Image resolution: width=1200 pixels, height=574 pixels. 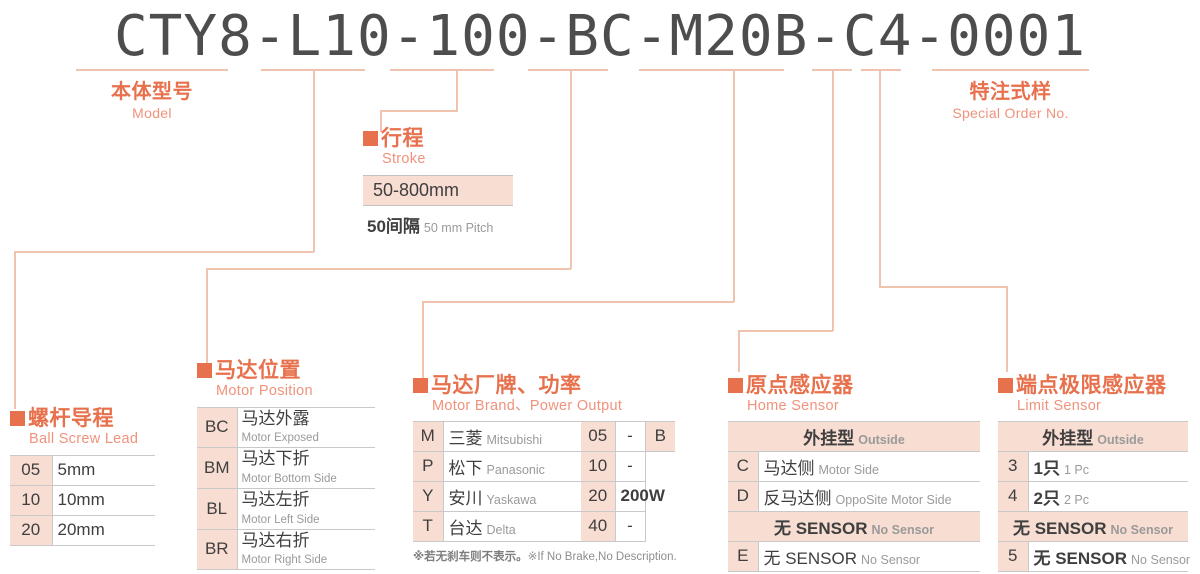 What do you see at coordinates (800, 385) in the screenshot?
I see `home-sensor-title-cn: 原点感应器` at bounding box center [800, 385].